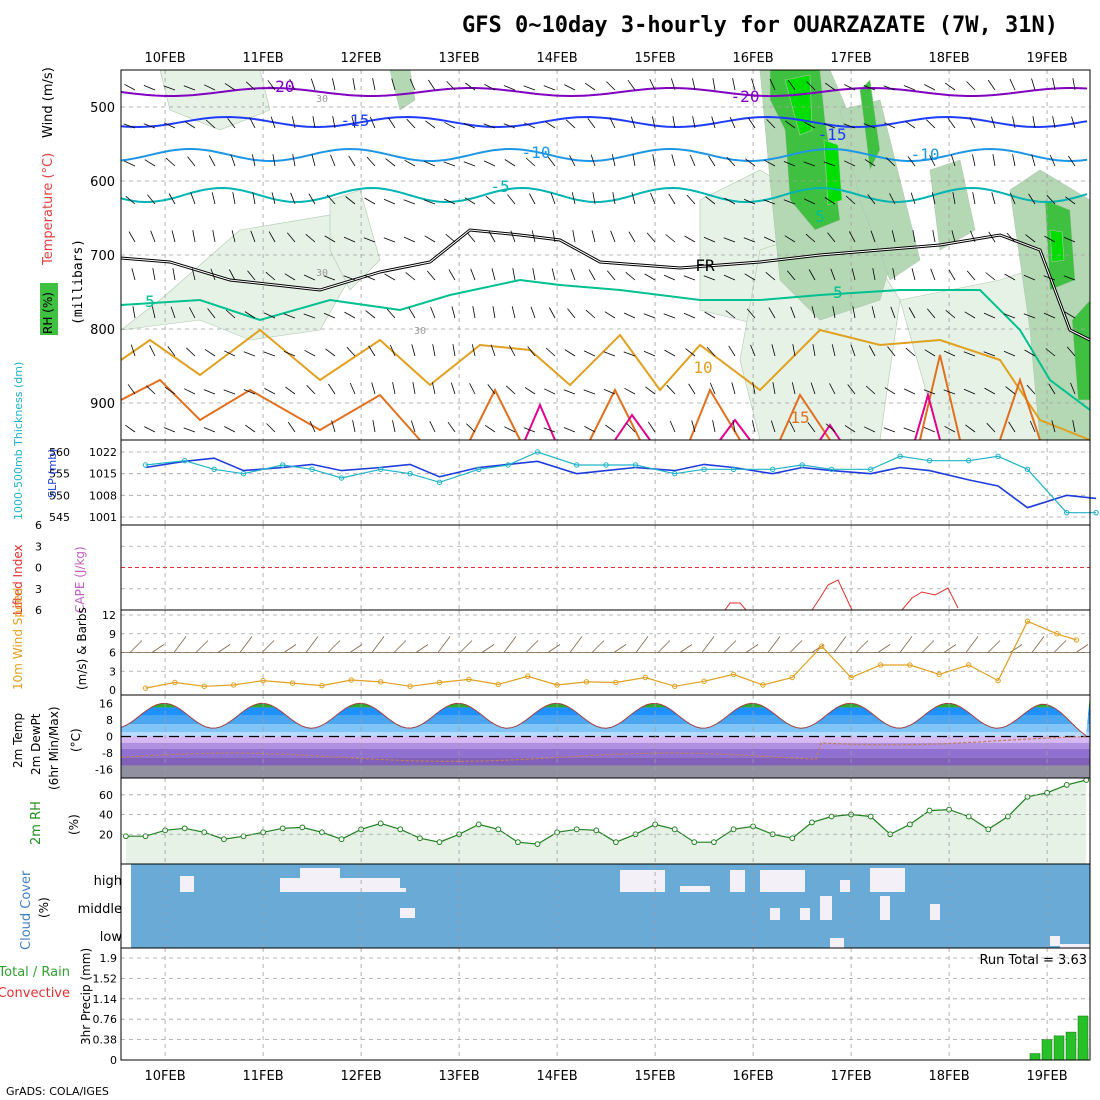 Image resolution: width=1100 pixels, height=1100 pixels. I want to click on rh-tick: 40, so click(106, 815).